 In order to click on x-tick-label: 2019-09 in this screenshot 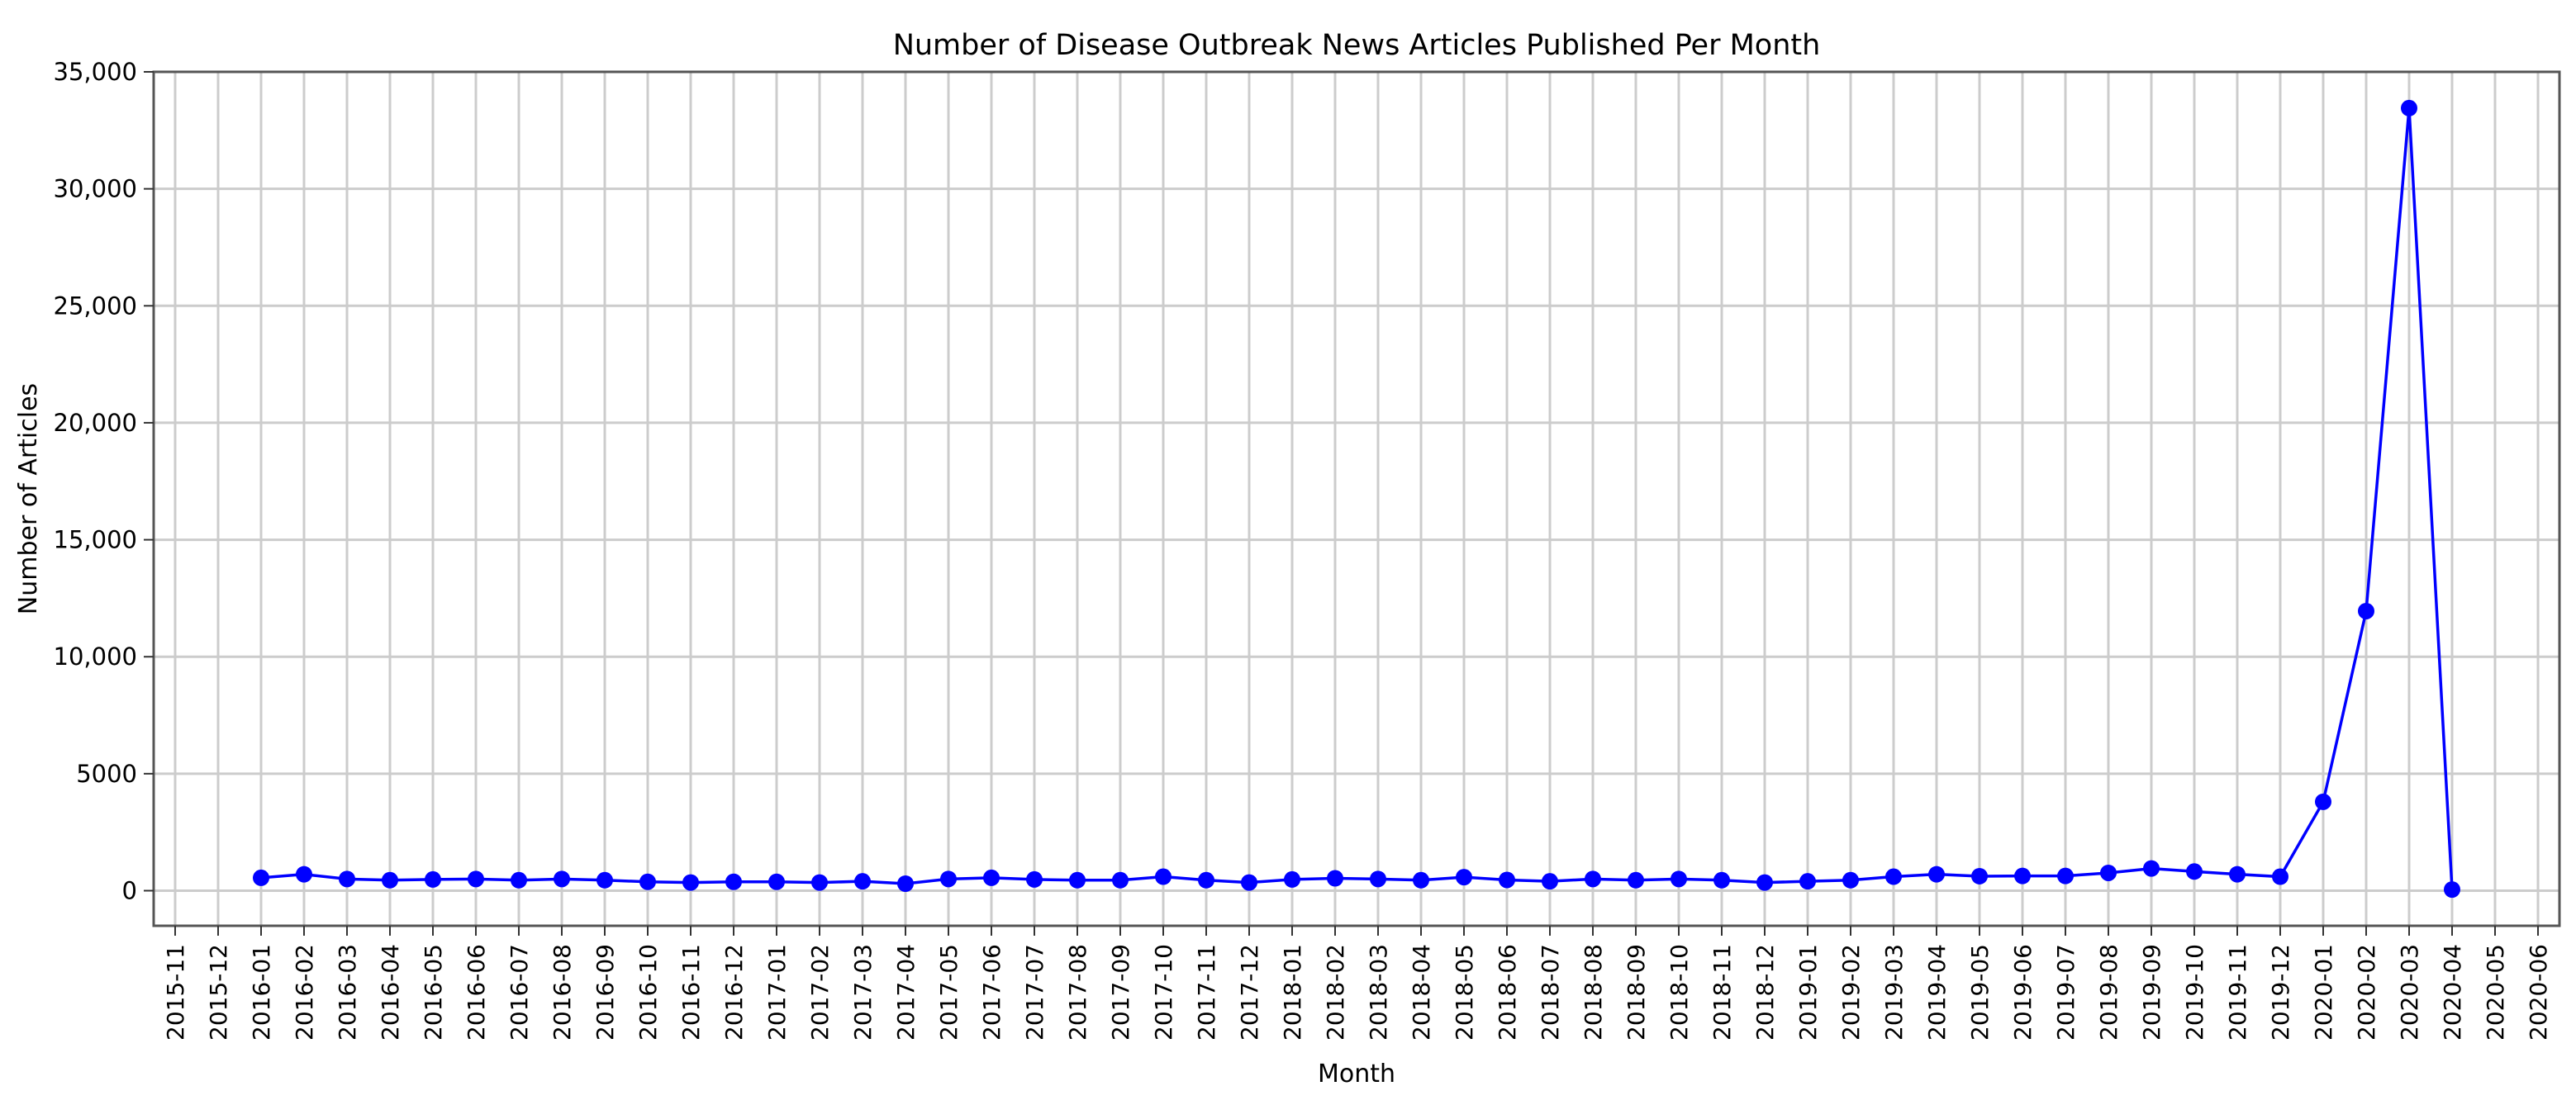, I will do `click(2151, 992)`.